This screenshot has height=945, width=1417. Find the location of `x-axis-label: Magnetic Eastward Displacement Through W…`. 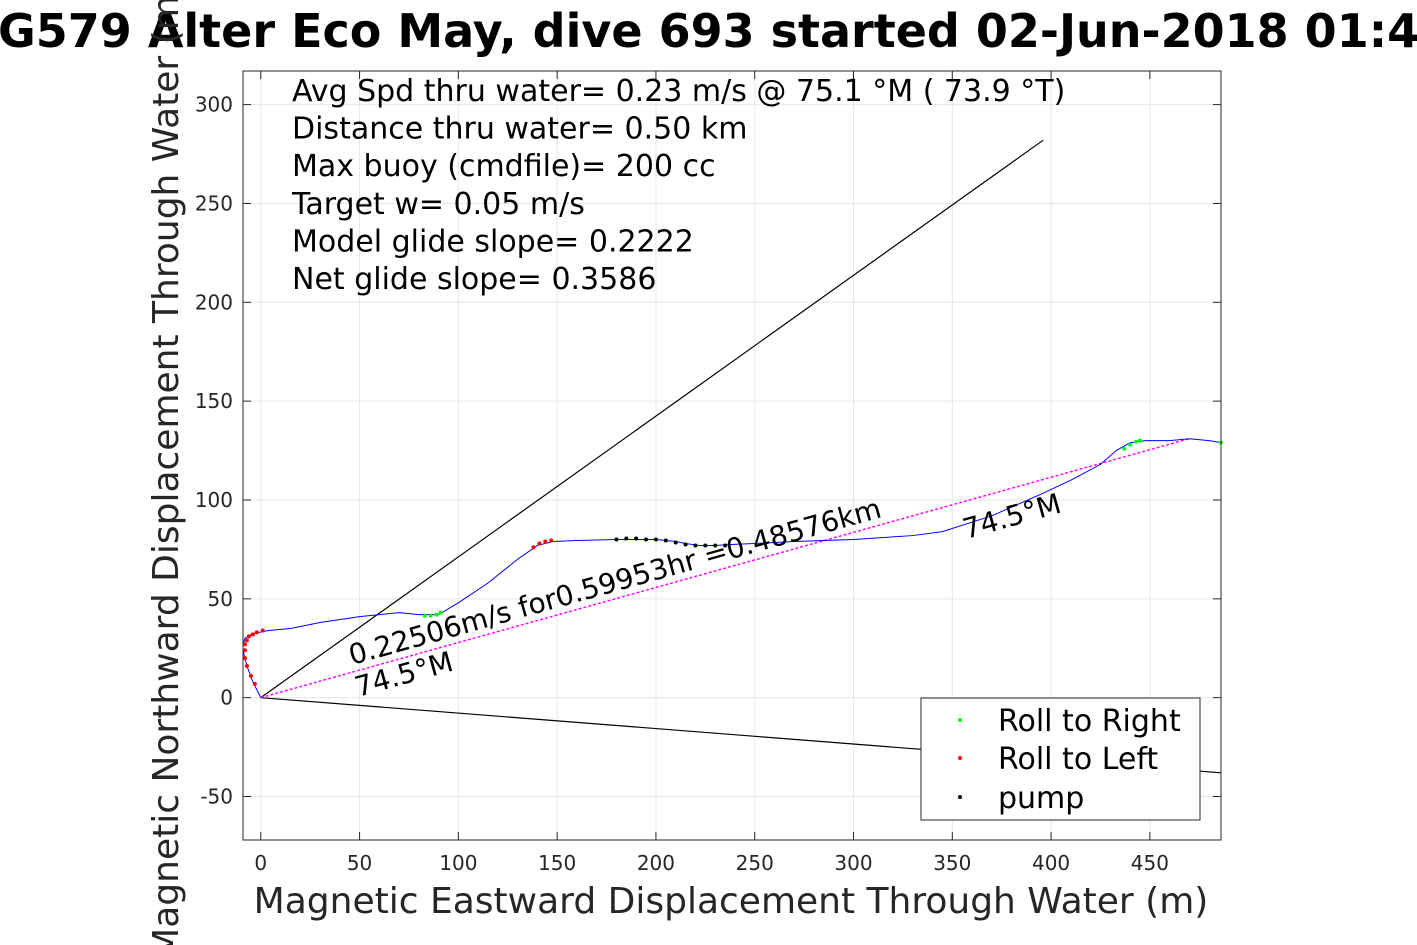

x-axis-label: Magnetic Eastward Displacement Through W… is located at coordinates (731, 901).